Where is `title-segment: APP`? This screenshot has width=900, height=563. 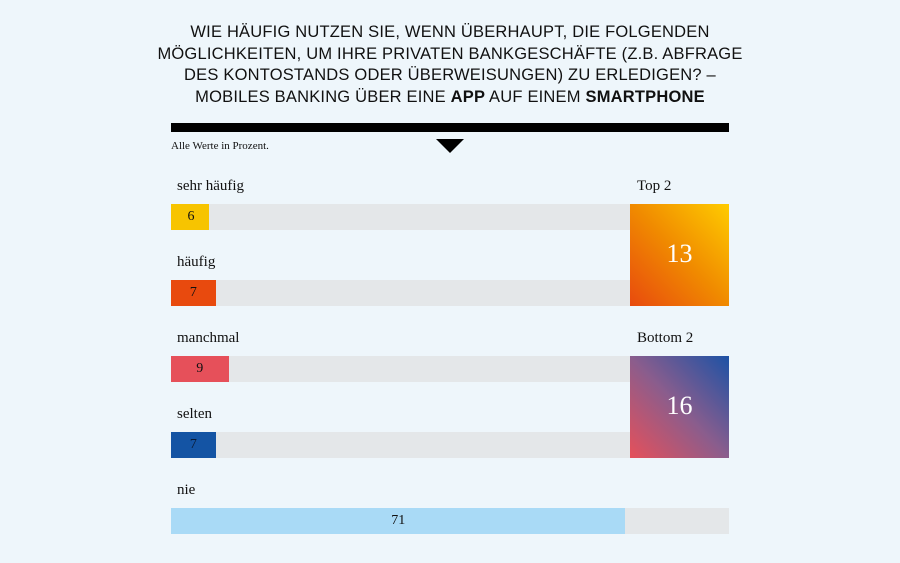
title-segment: APP is located at coordinates (468, 96).